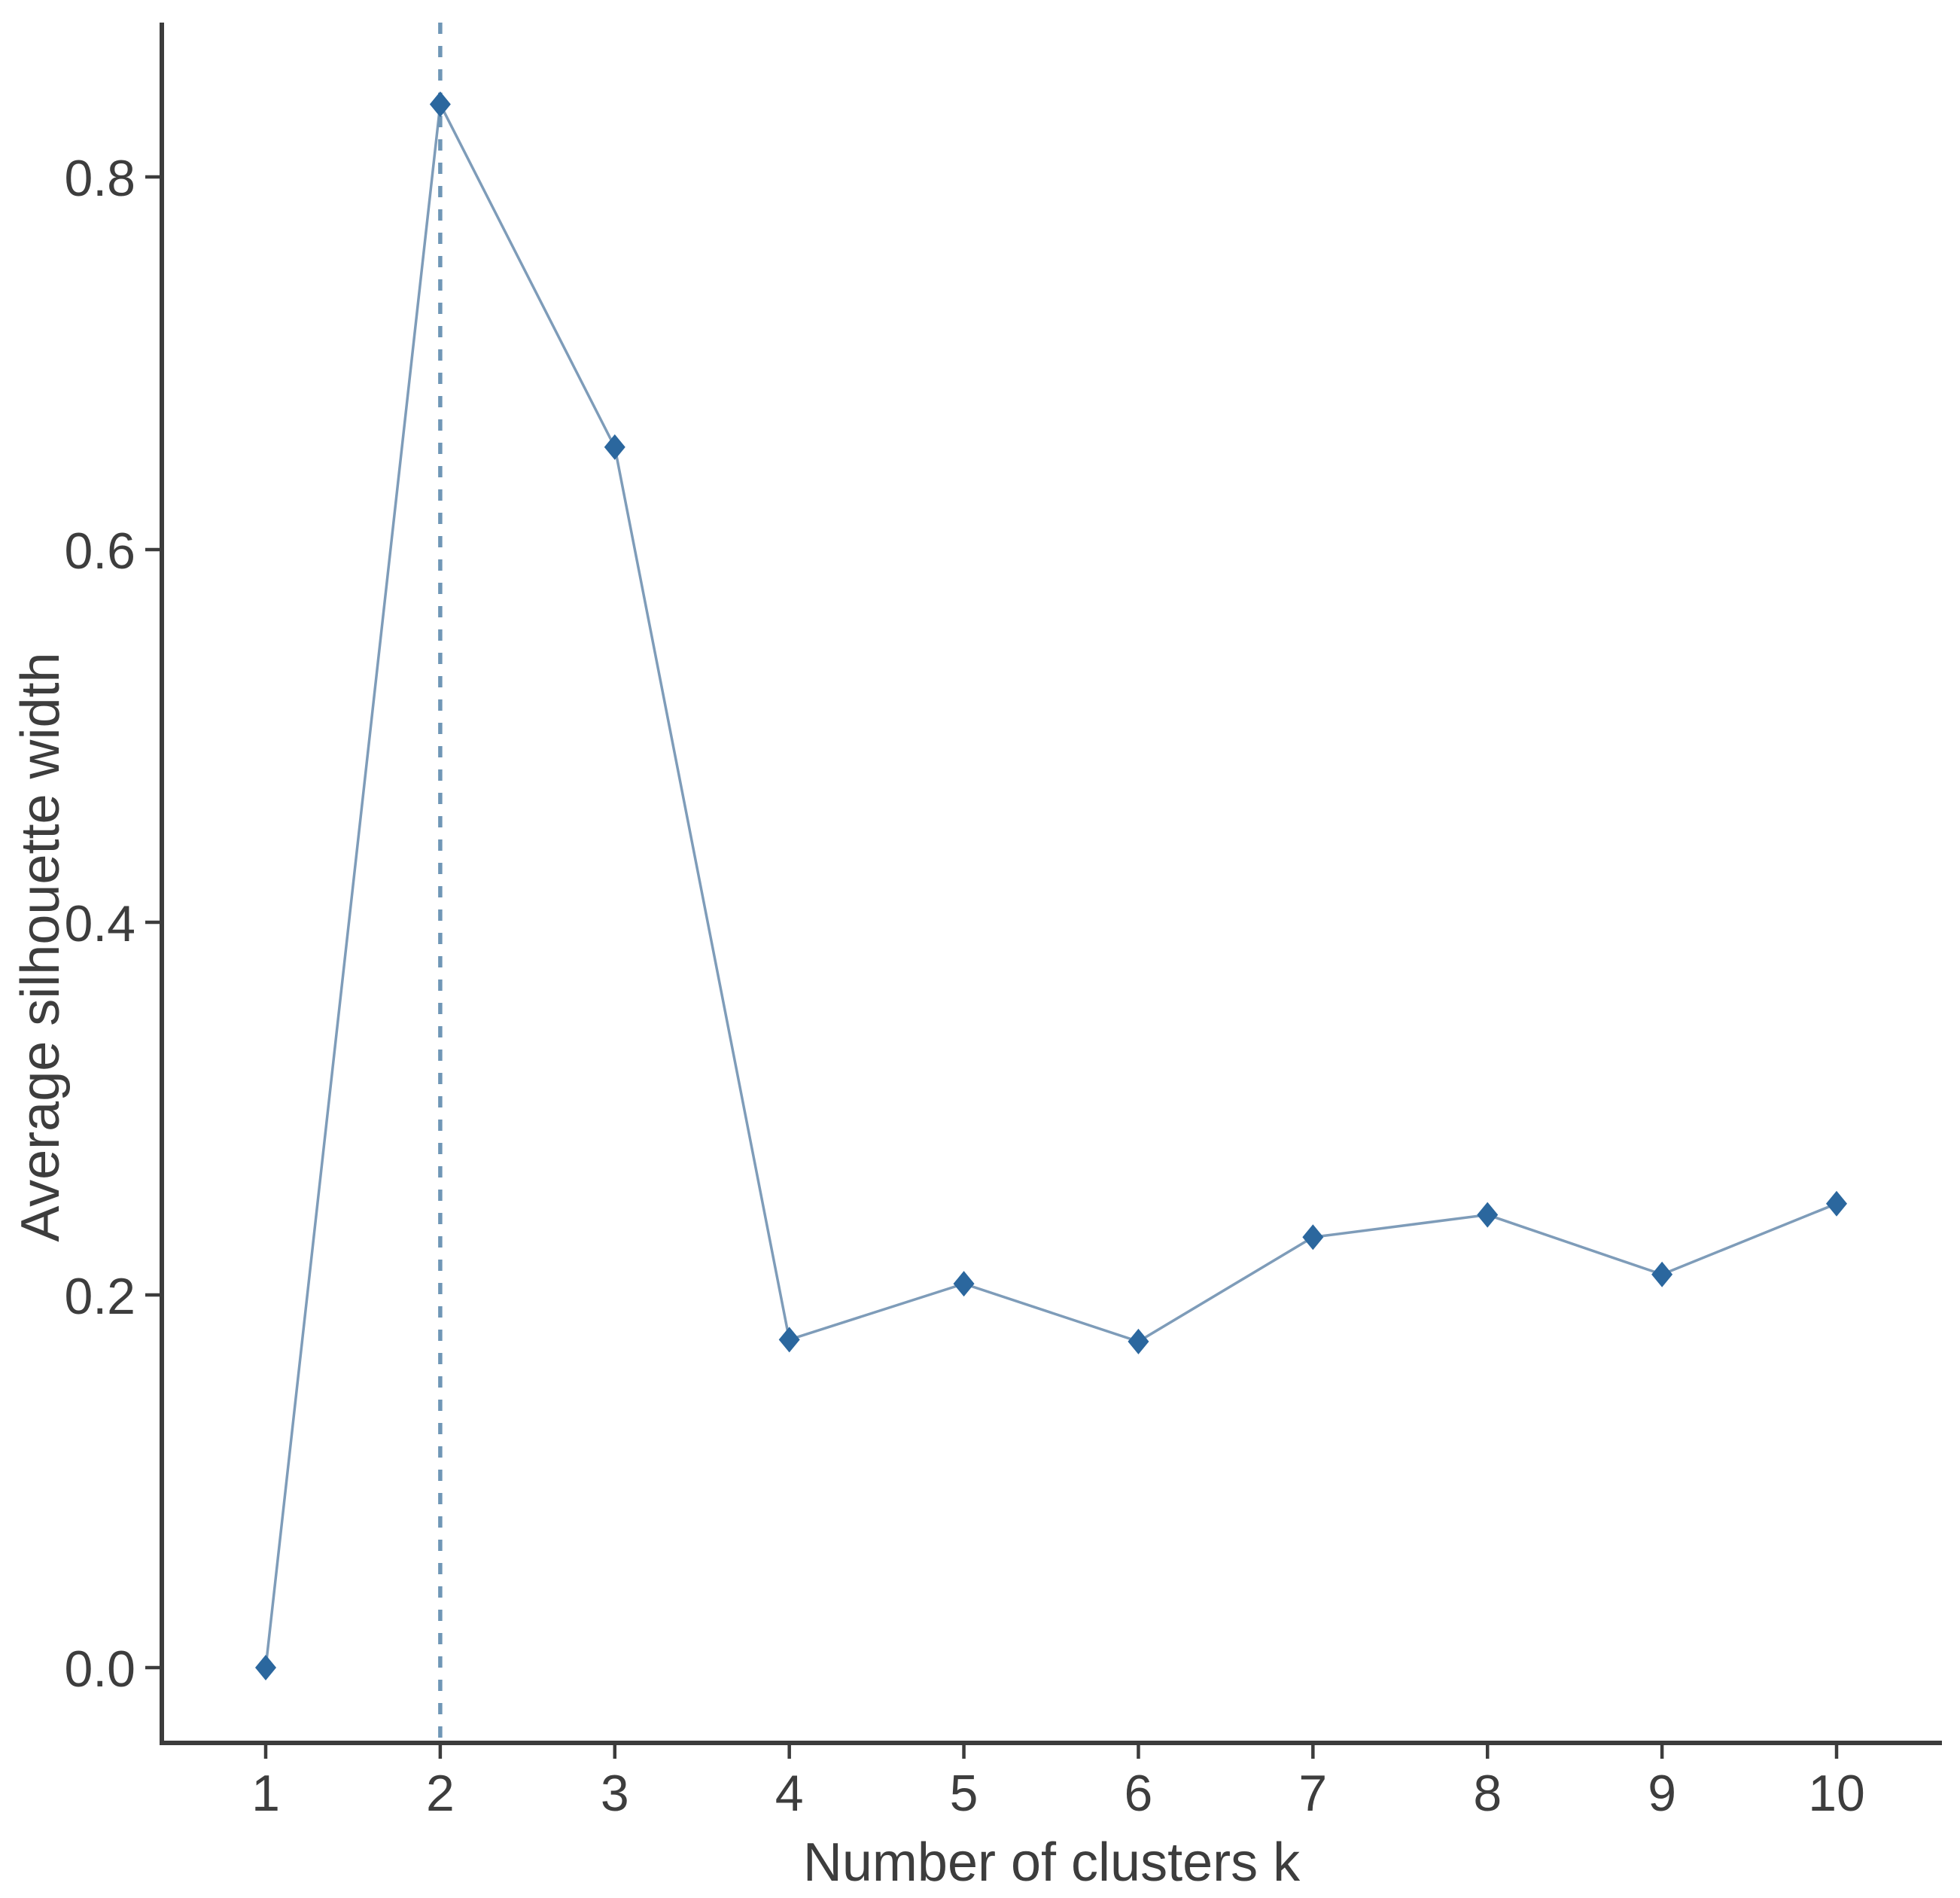  What do you see at coordinates (99, 1669) in the screenshot?
I see `y-tick-label: 0.0` at bounding box center [99, 1669].